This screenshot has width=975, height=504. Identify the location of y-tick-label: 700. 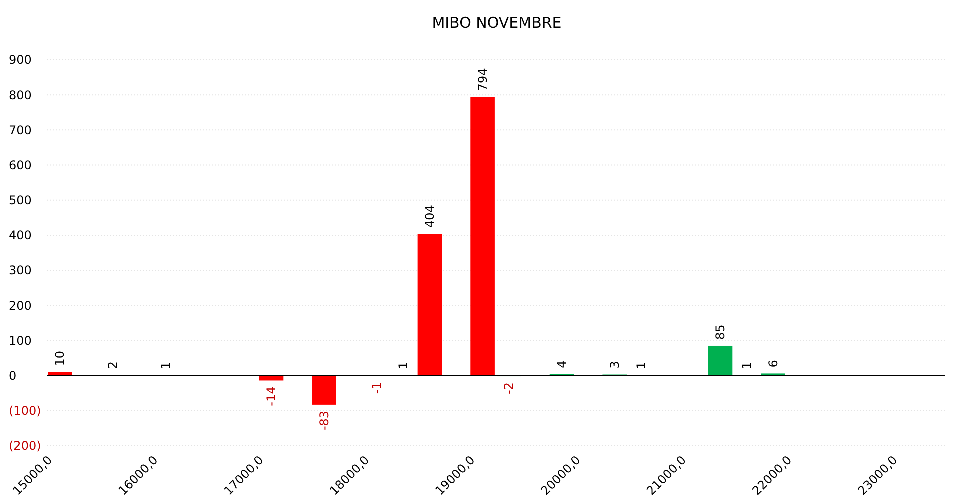
(20, 130).